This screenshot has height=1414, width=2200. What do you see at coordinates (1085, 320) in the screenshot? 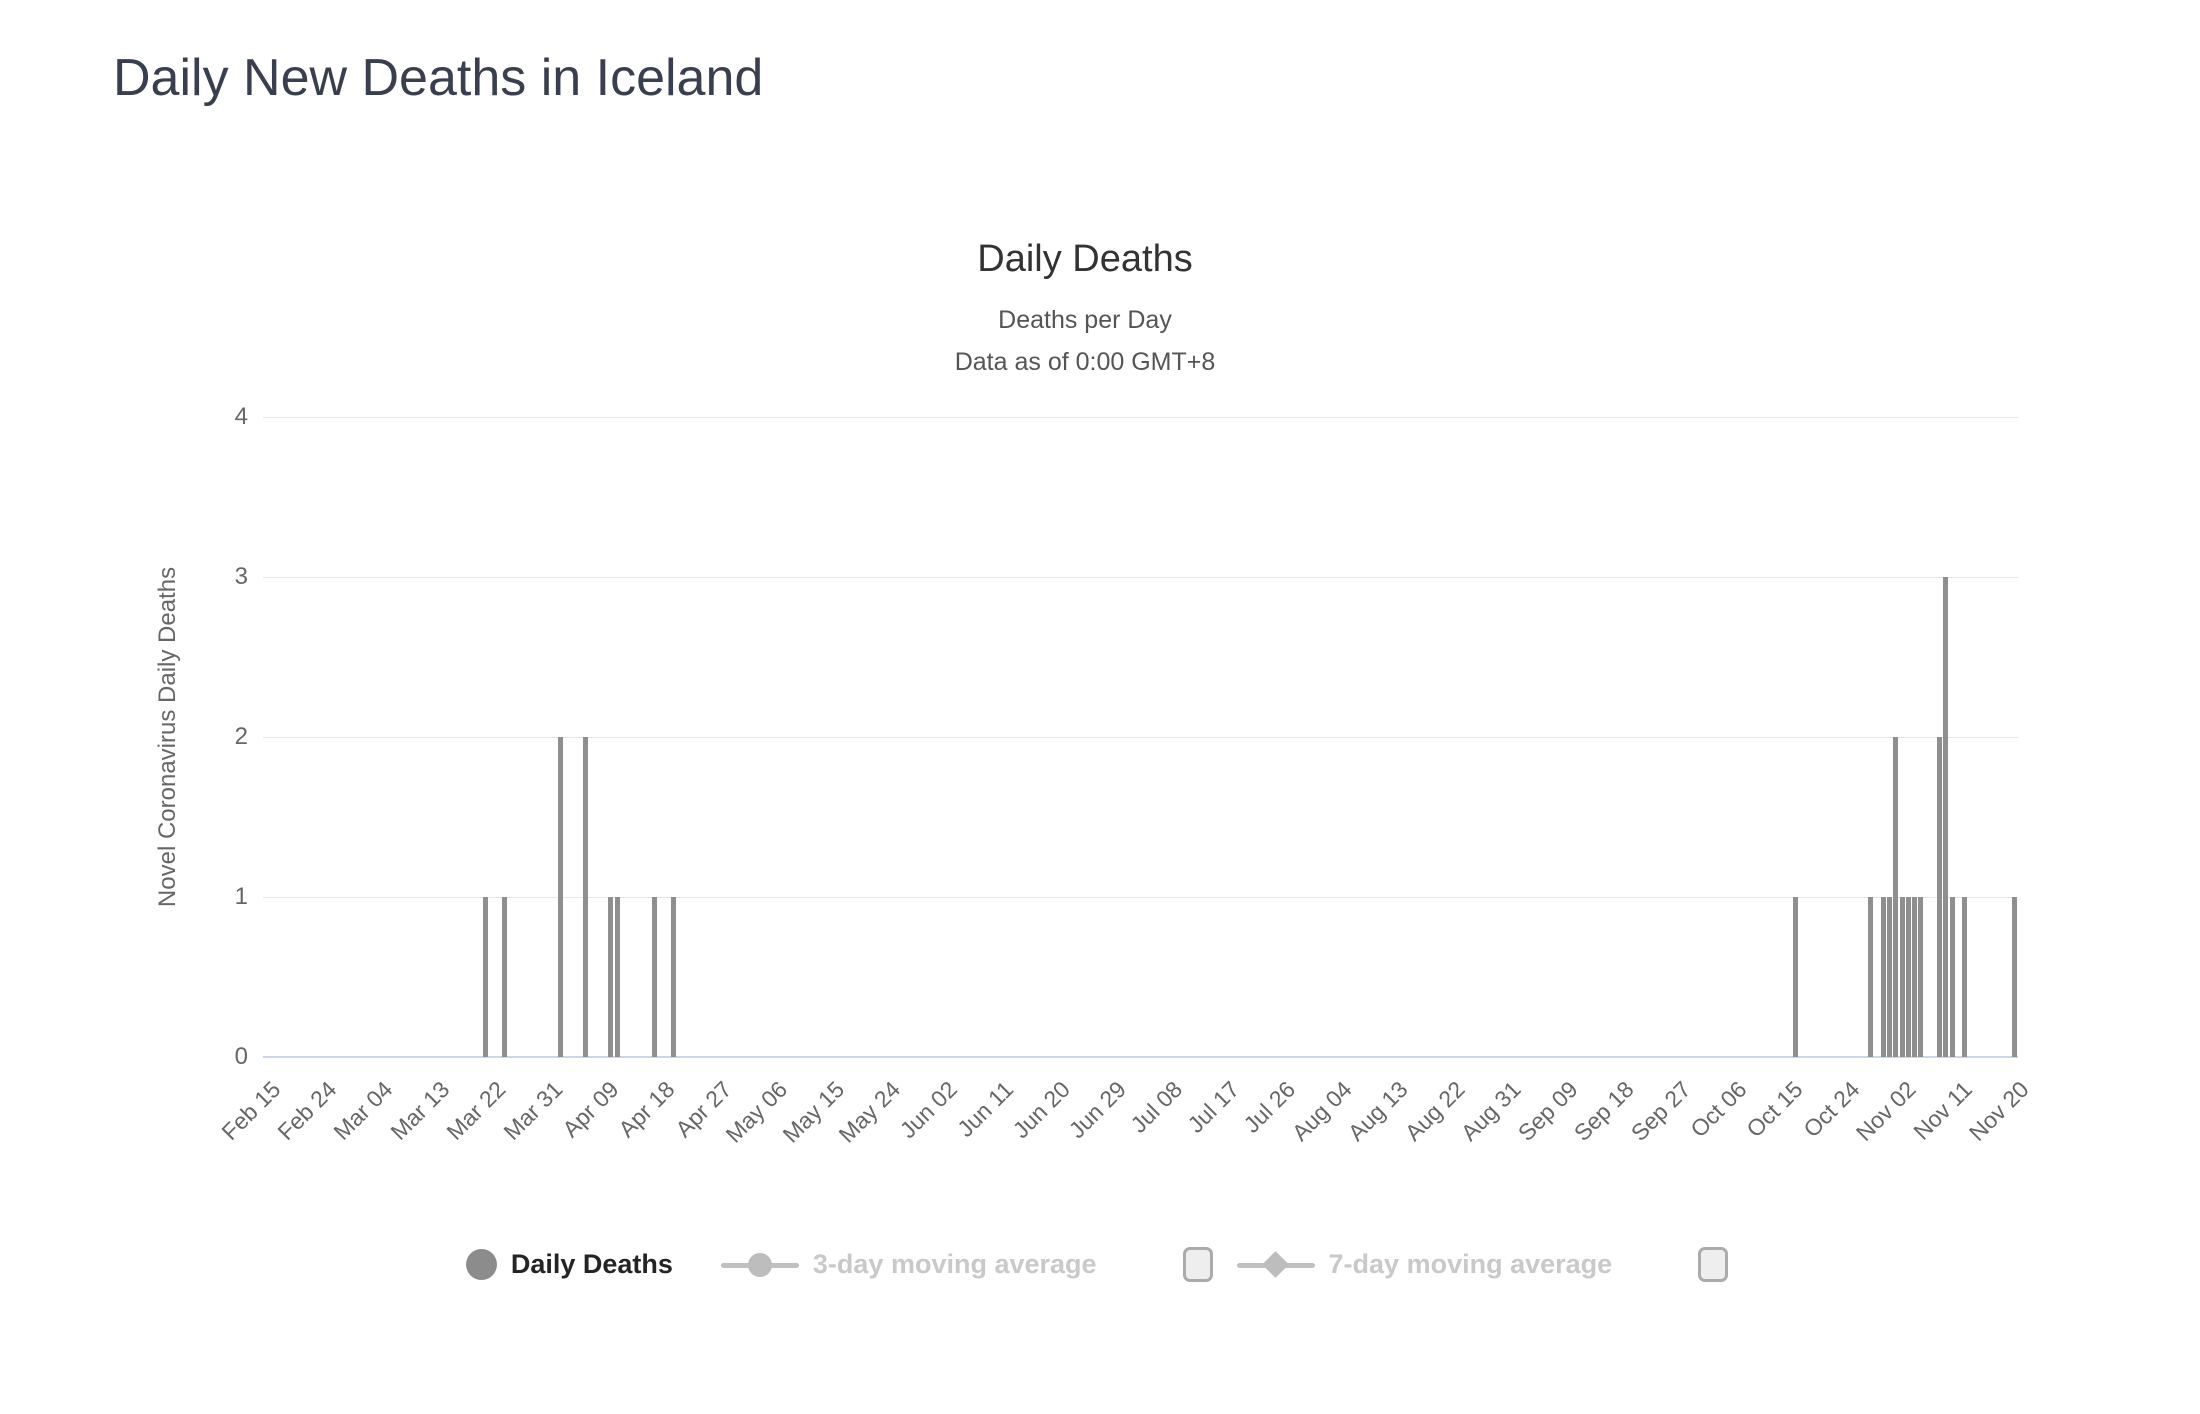
I see `chart-subtitle-line1: Deaths per Day` at bounding box center [1085, 320].